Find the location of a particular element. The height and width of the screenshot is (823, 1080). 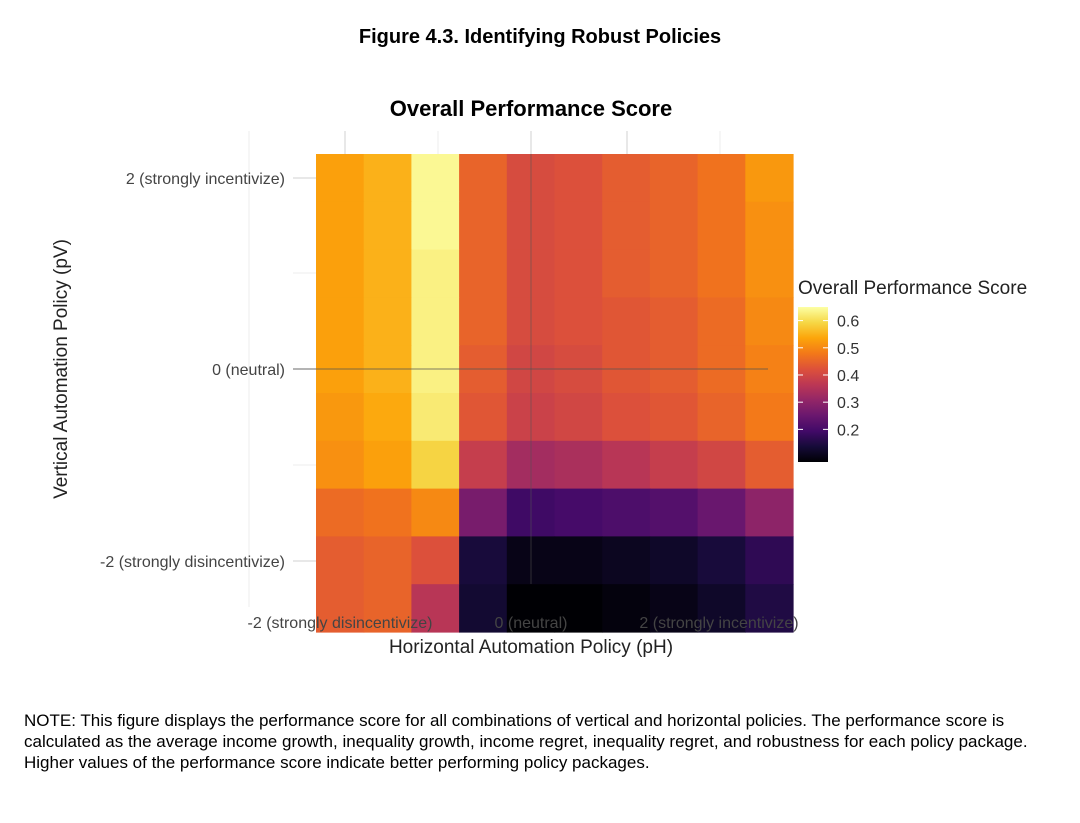

y-tick-label: -2 (strongly disincentivize) is located at coordinates (192, 562).